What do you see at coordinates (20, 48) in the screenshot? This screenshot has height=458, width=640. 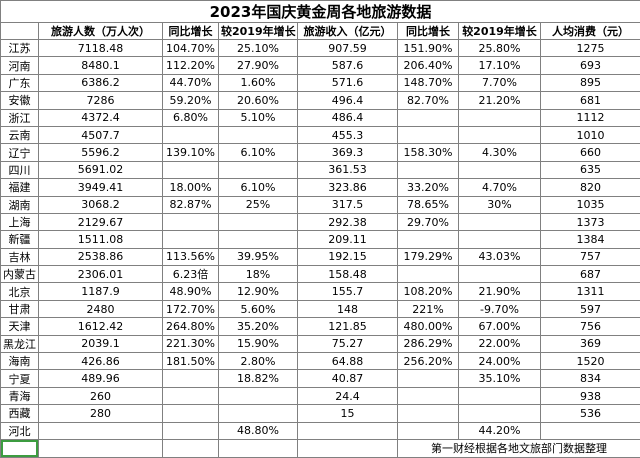 I see `province-cell: 江苏` at bounding box center [20, 48].